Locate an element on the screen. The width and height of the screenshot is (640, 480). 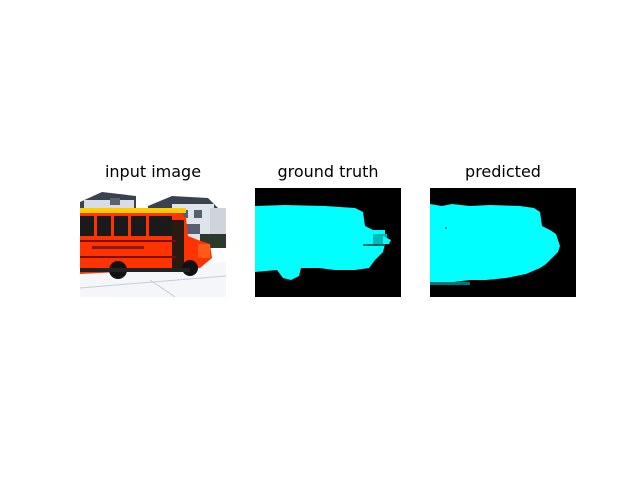
ground-truth-panel is located at coordinates (328, 242).